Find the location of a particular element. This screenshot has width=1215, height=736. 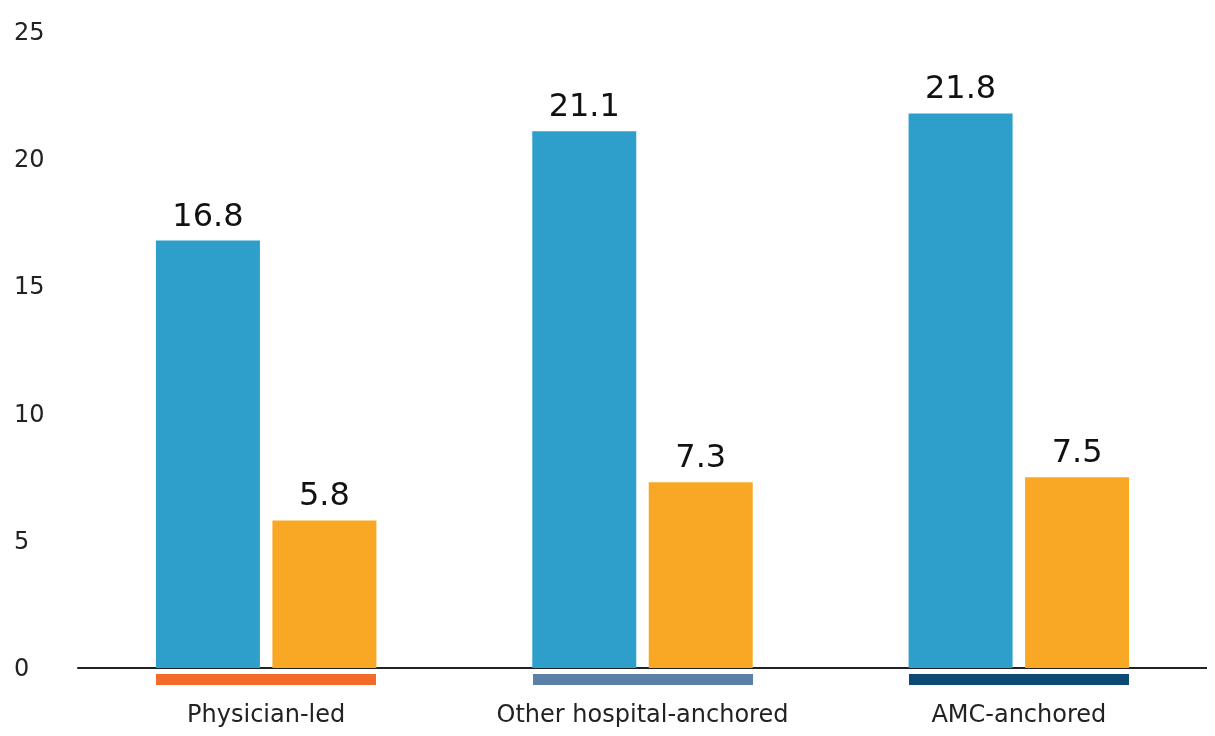

y-tick-label: 5 is located at coordinates (22, 540).